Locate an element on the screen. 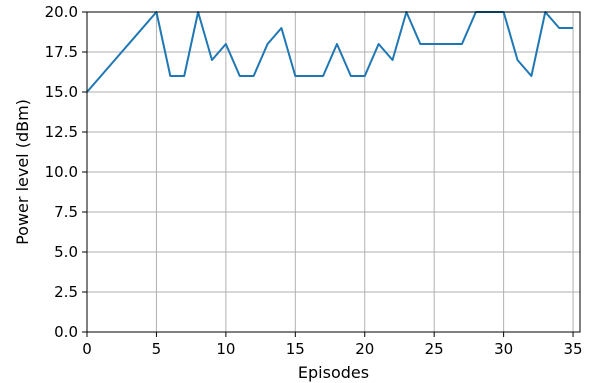 The width and height of the screenshot is (590, 383). y-tick-label: 10.0 is located at coordinates (61, 172).